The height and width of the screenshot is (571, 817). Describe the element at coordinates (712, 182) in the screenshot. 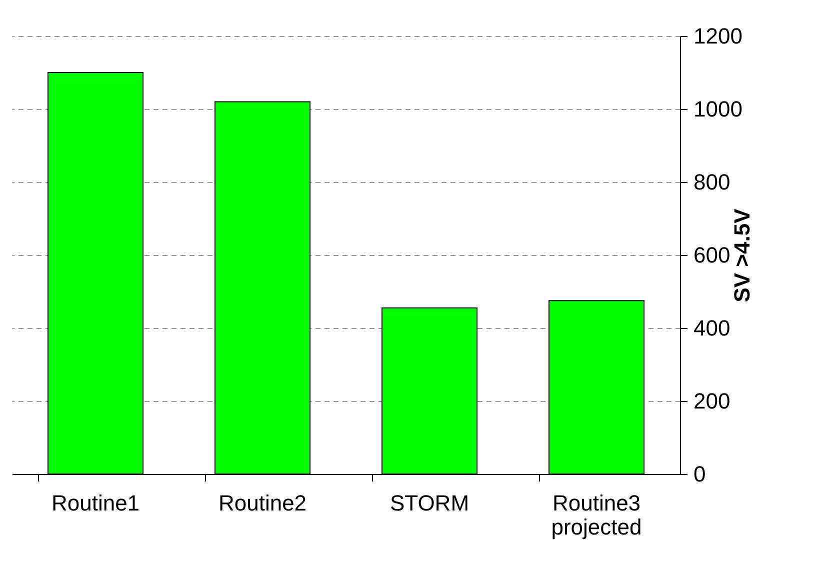

I see `y-tick-label: 800` at that location.